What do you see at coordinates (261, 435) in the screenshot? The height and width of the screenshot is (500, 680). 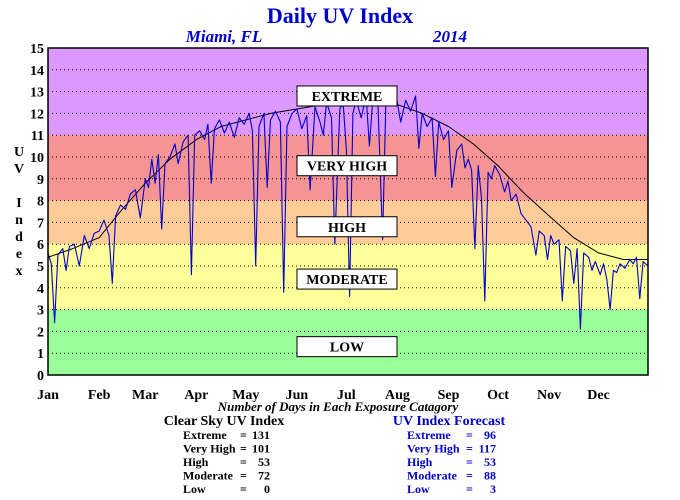 I see `summary-row-value: 131` at bounding box center [261, 435].